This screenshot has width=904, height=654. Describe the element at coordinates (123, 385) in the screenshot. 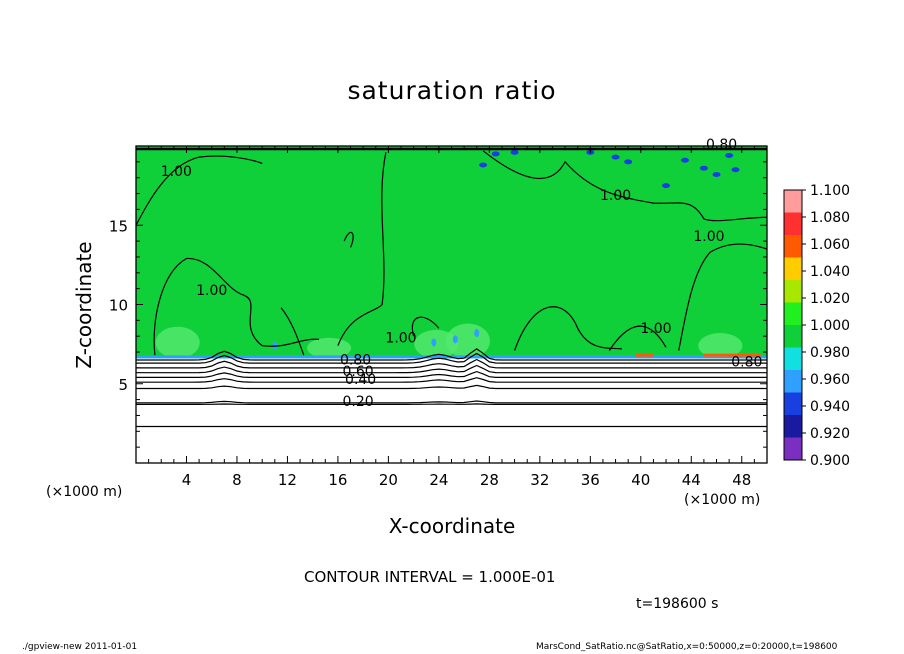

I see `y-tick-label: 5` at that location.